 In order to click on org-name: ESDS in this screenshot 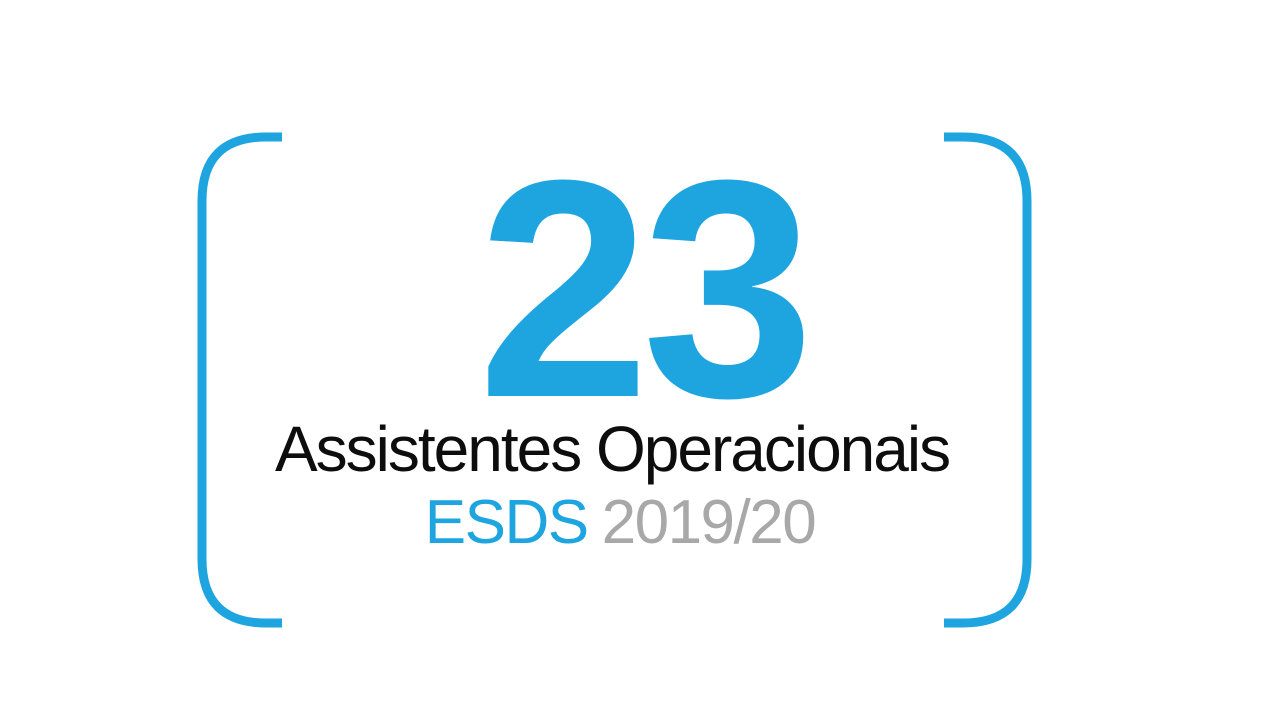, I will do `click(506, 522)`.